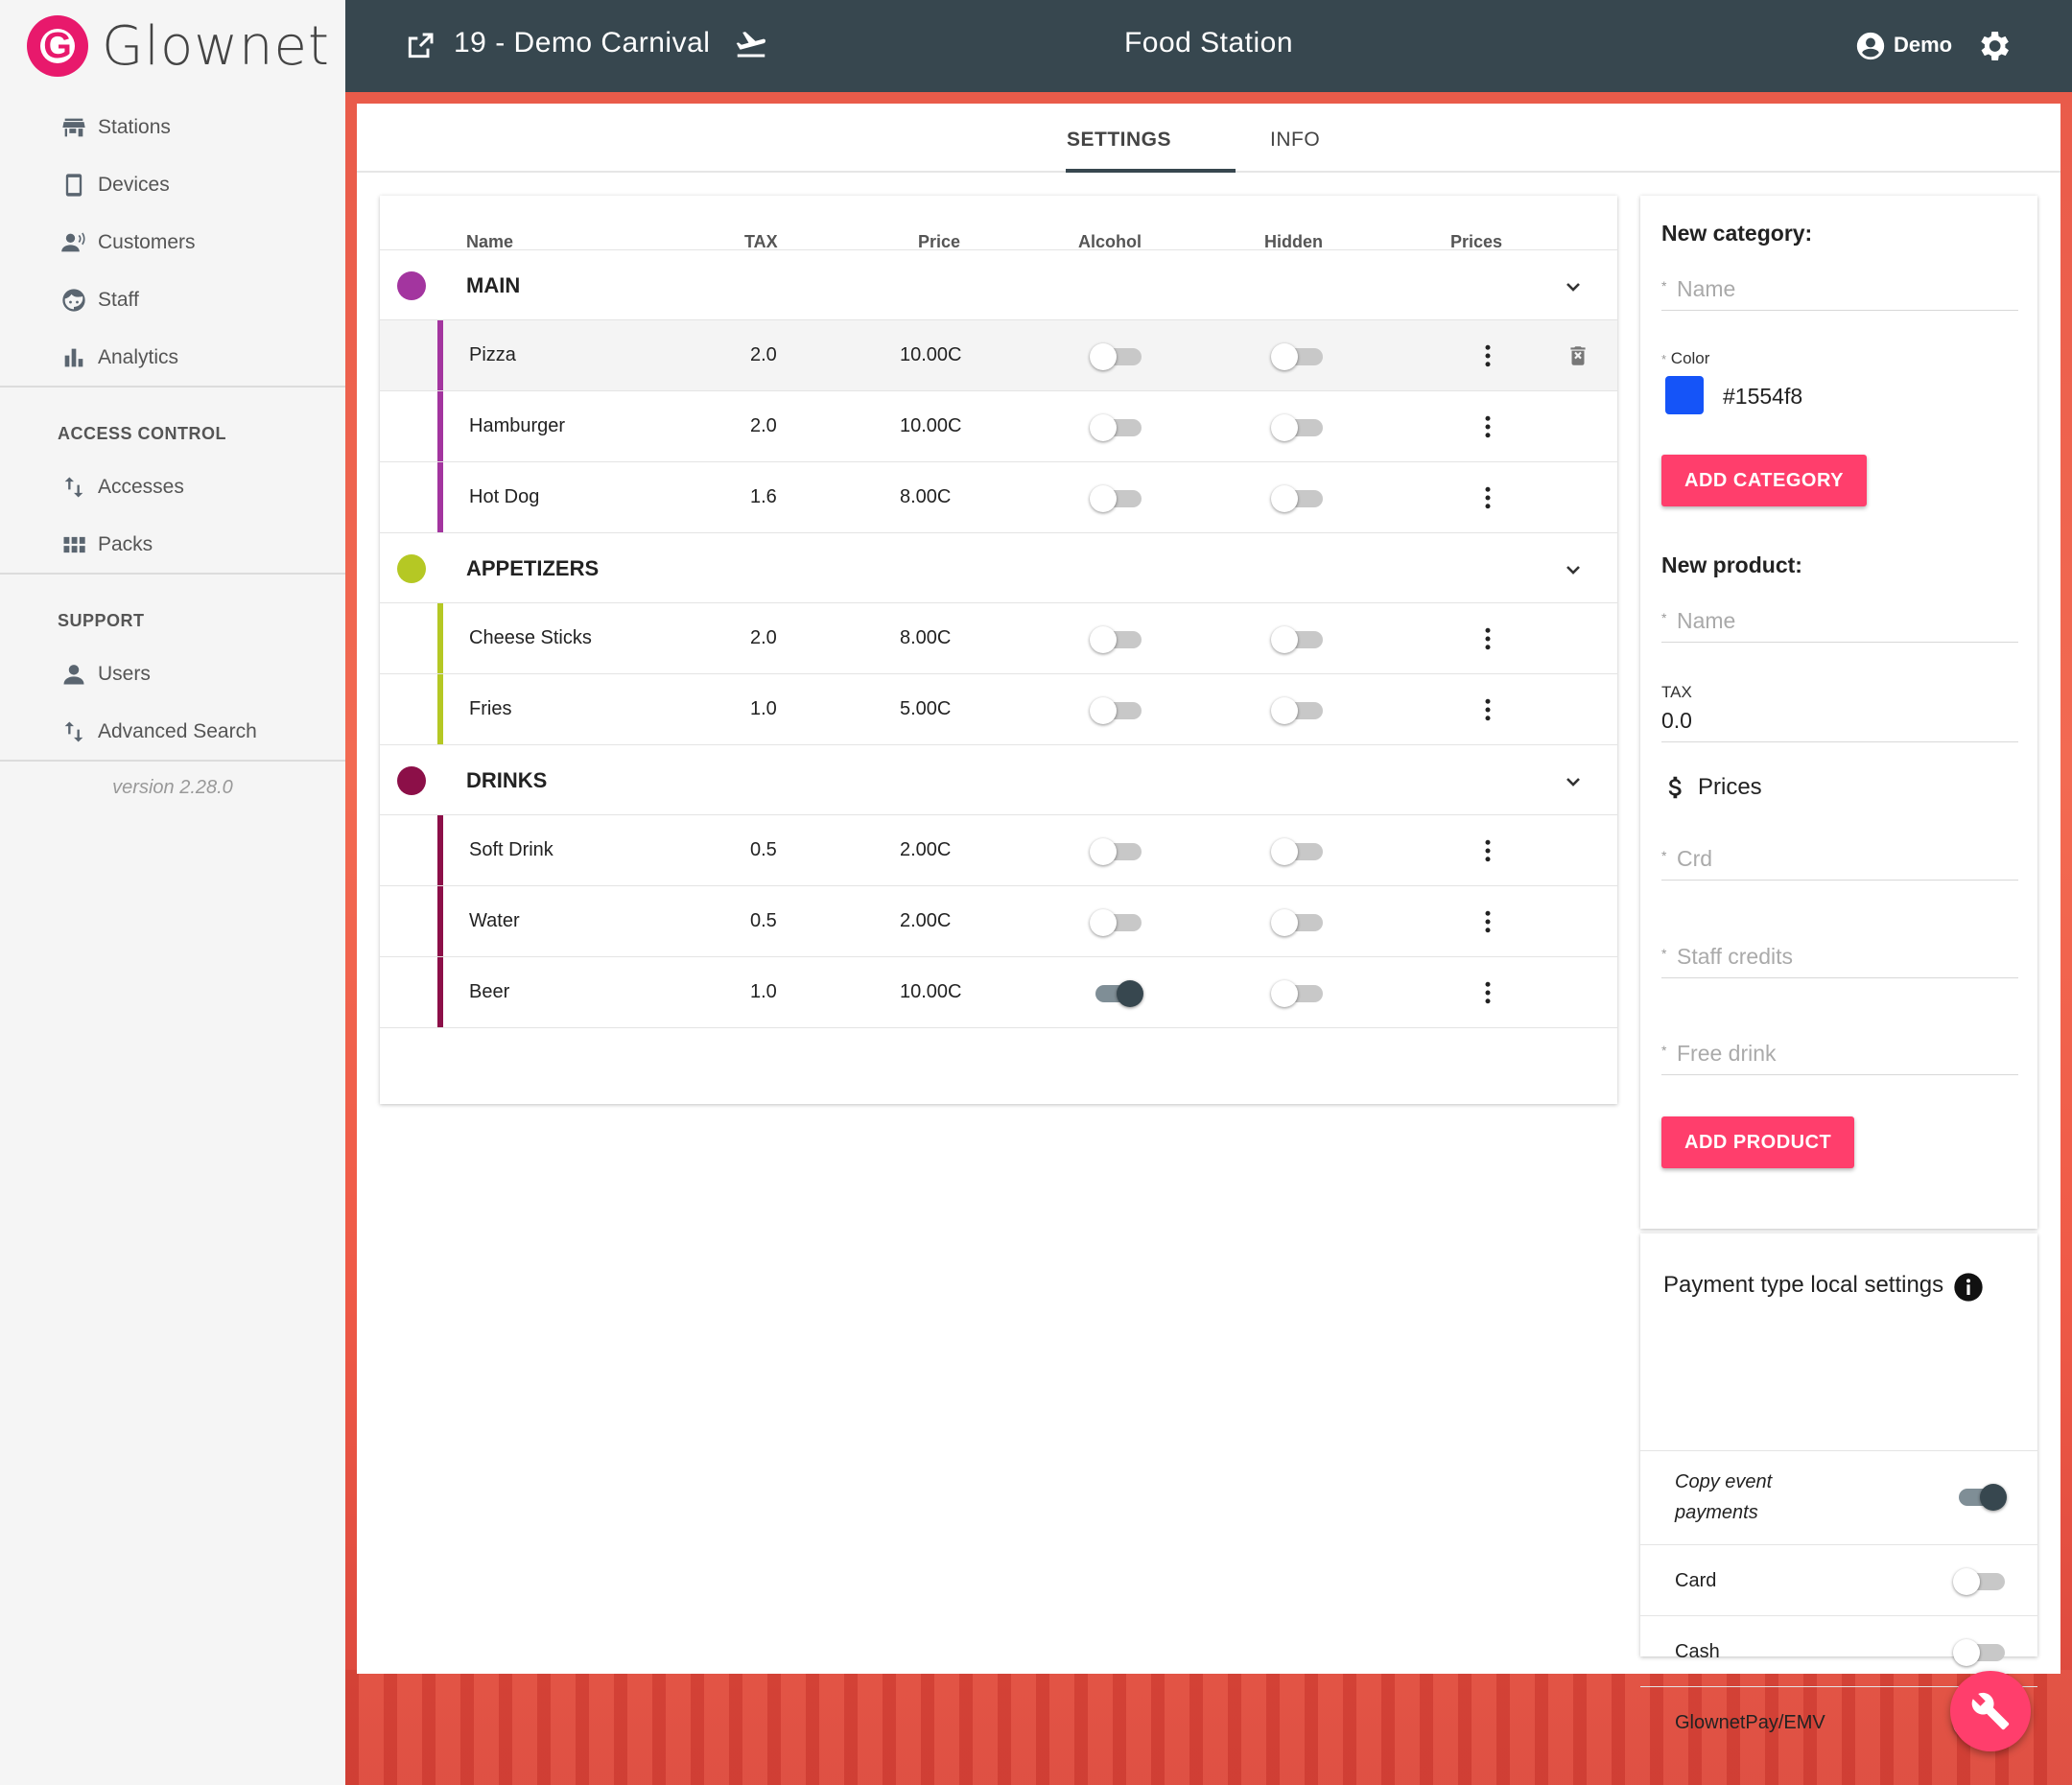 The height and width of the screenshot is (1785, 2072). I want to click on tab-info: INFO, so click(1295, 140).